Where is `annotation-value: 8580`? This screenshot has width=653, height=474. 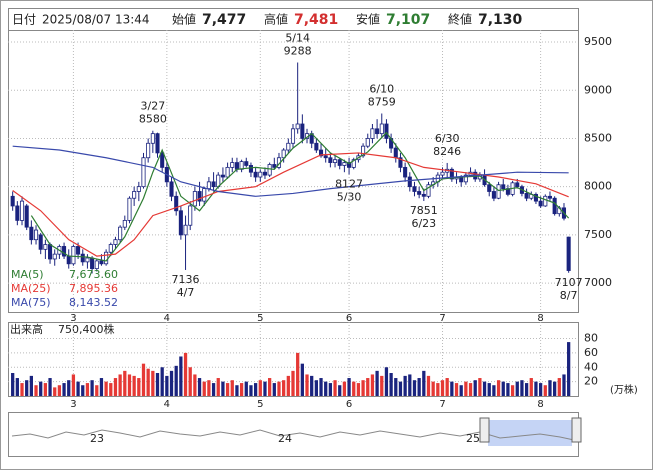 annotation-value: 8580 is located at coordinates (153, 119).